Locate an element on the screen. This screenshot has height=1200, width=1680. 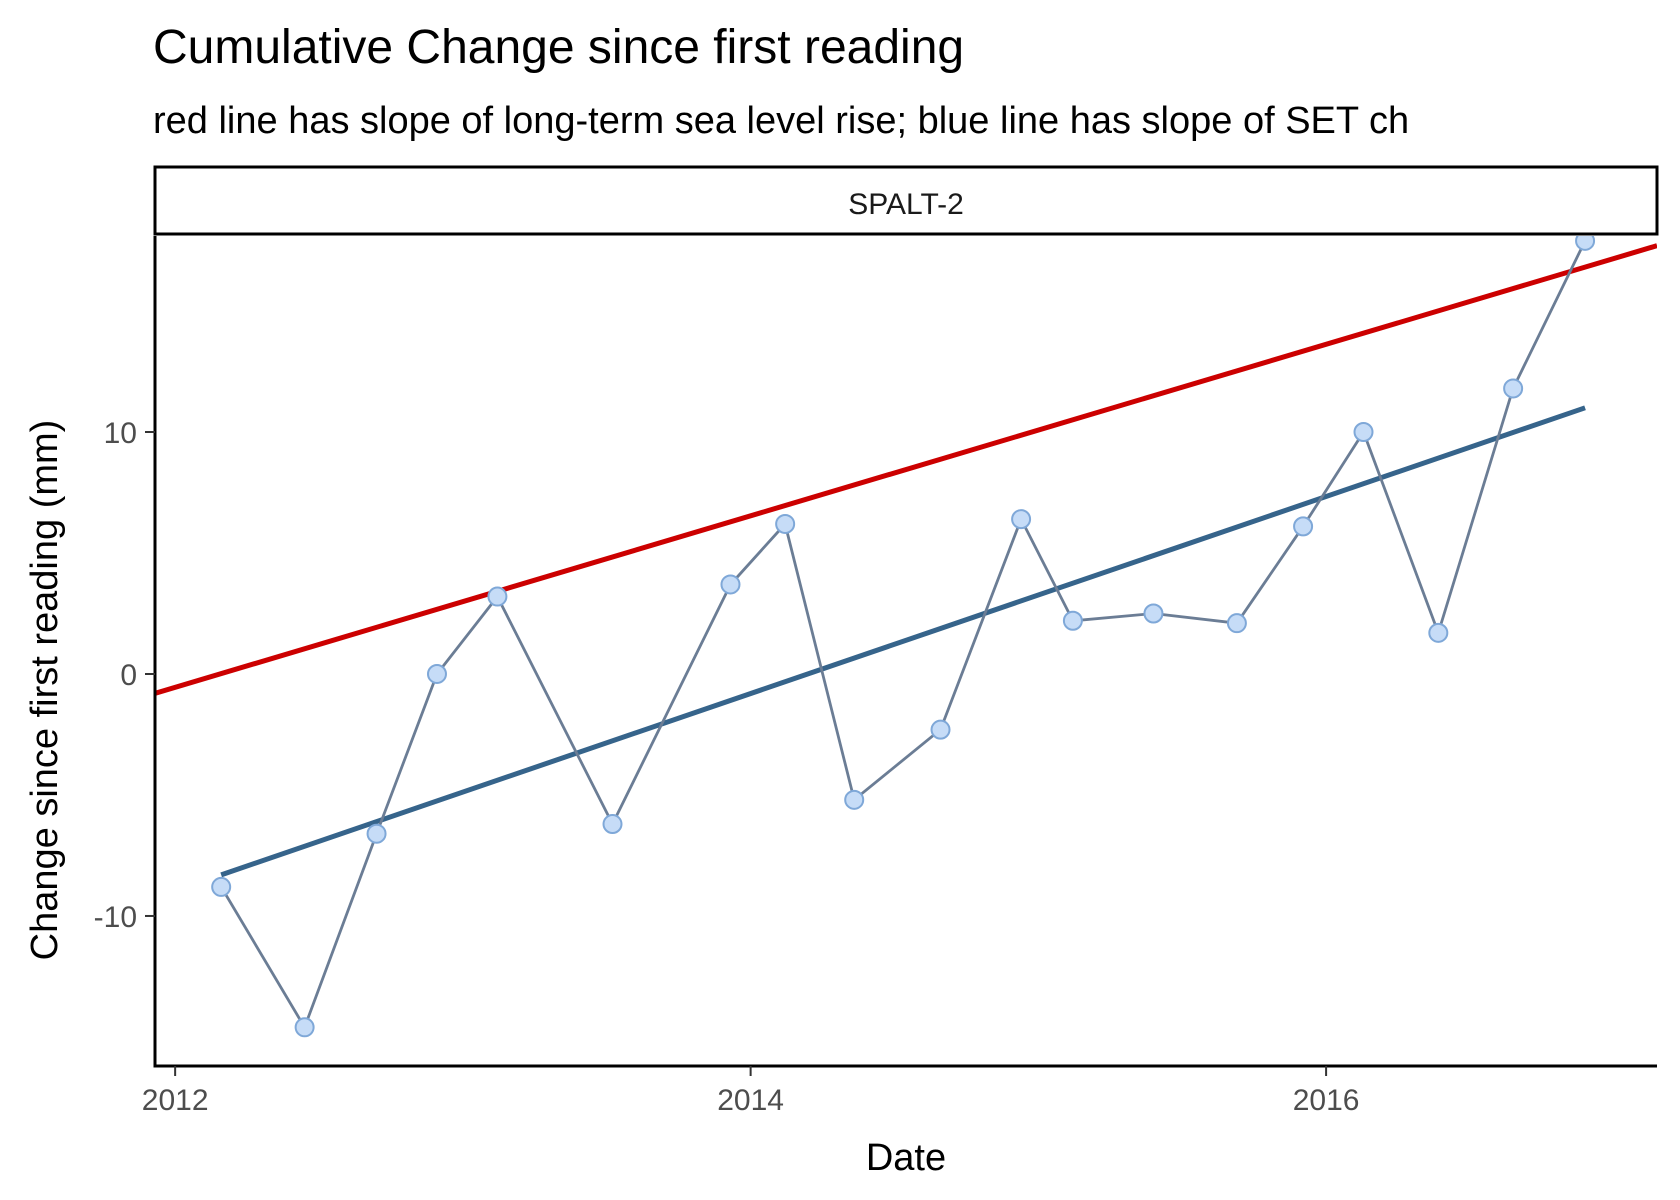
chart-title: Cumulative Change since first reading is located at coordinates (558, 47).